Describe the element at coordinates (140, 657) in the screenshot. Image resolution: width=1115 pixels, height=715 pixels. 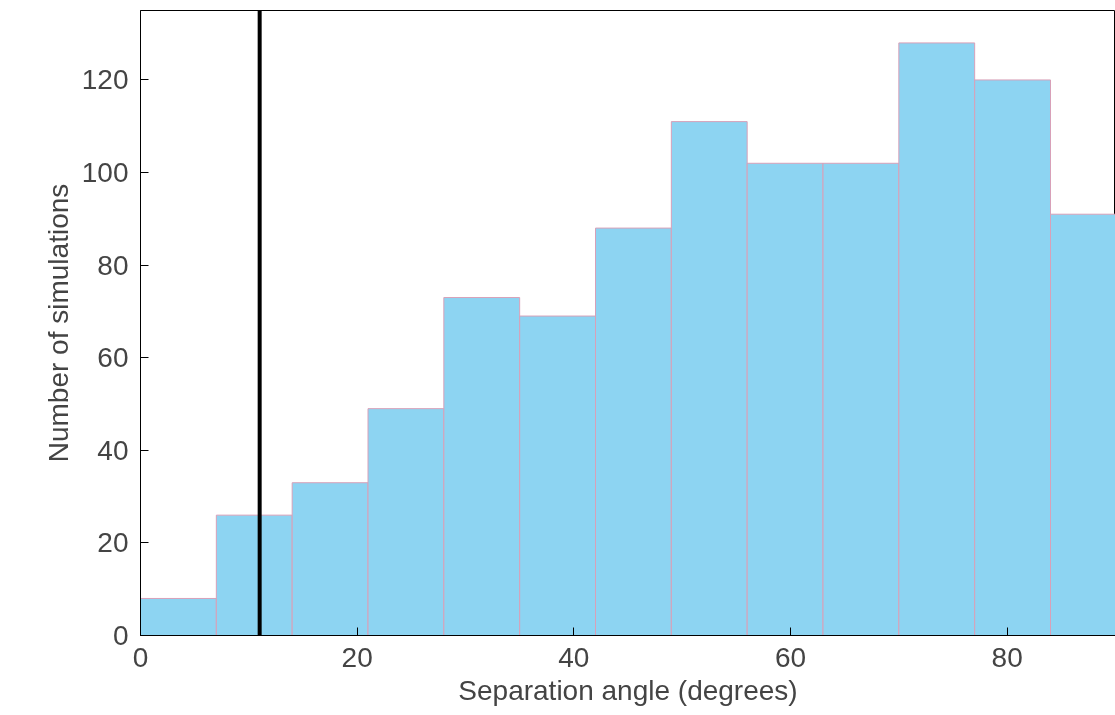
I see `x-tick-label: 0` at that location.